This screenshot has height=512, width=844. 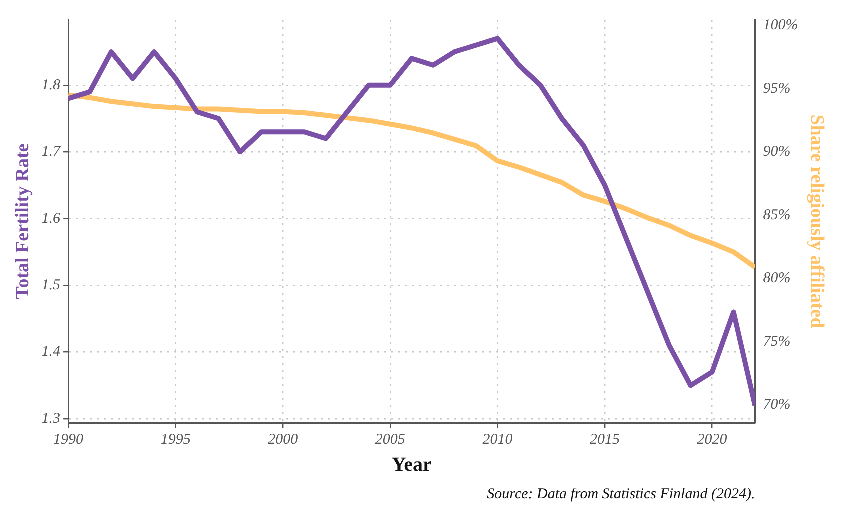 I want to click on x-tick-label: 2005, so click(x=390, y=440).